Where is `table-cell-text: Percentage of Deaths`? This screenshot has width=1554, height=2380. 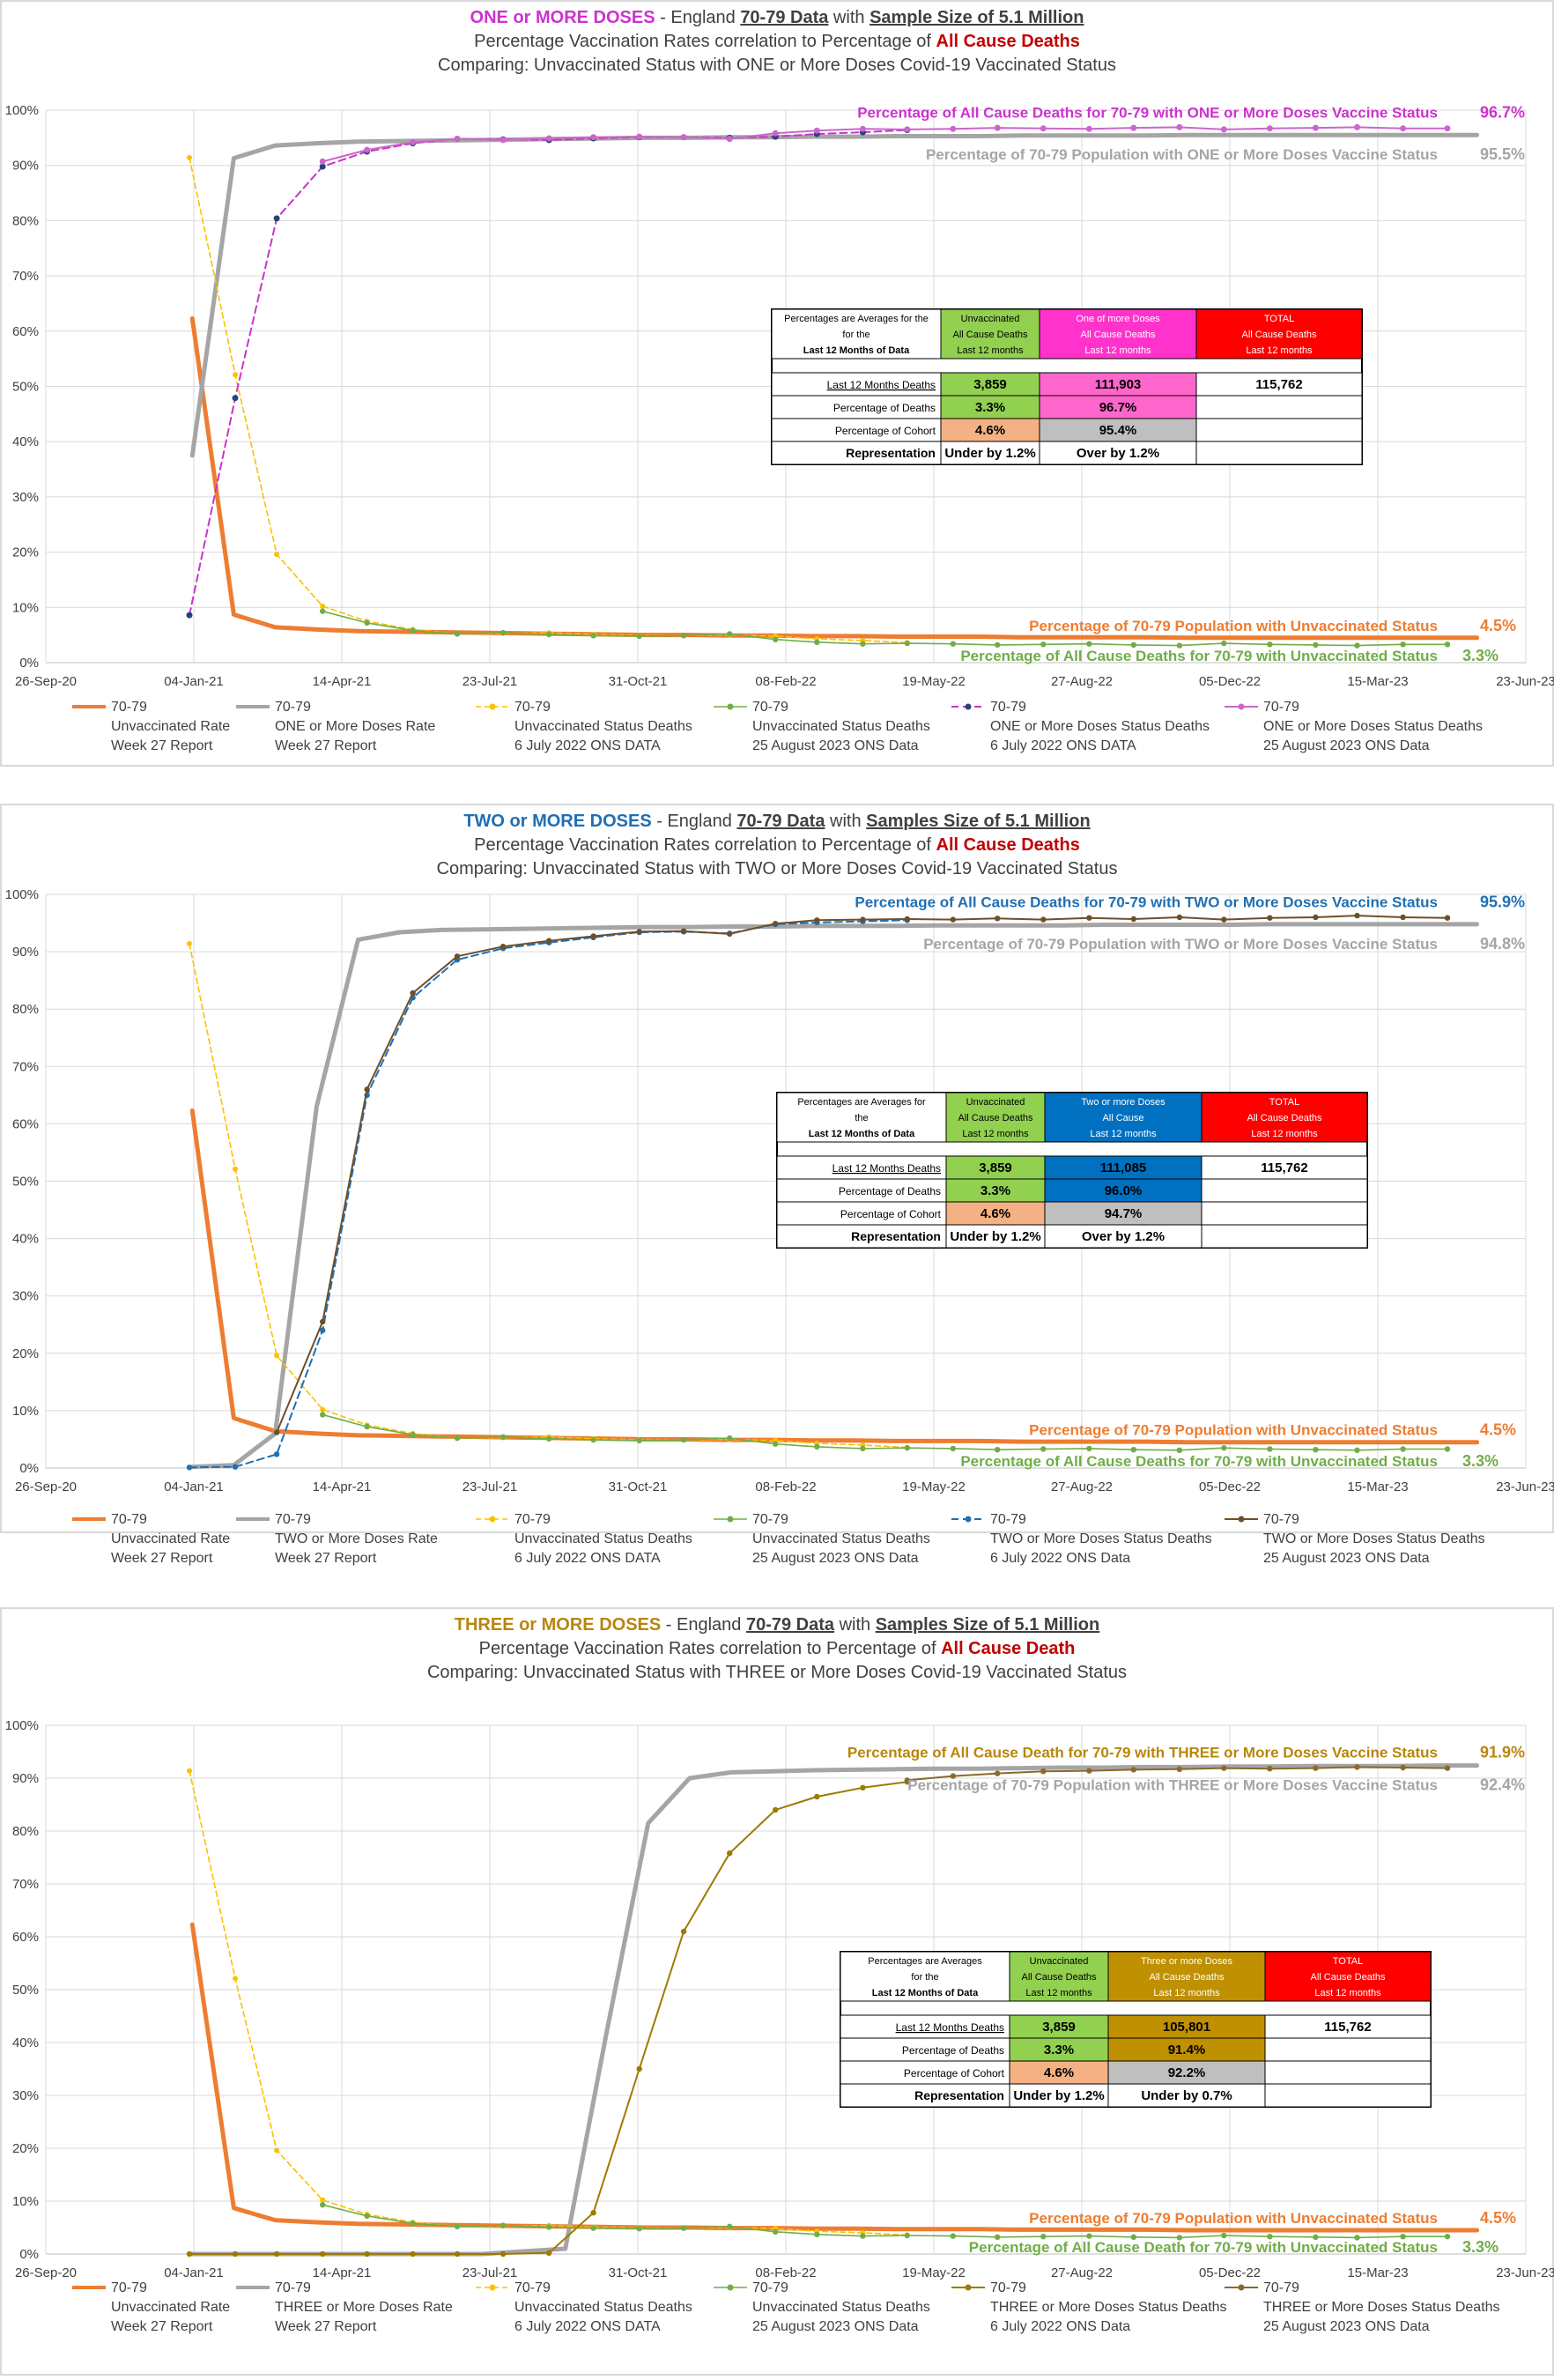 table-cell-text: Percentage of Deaths is located at coordinates (953, 2050).